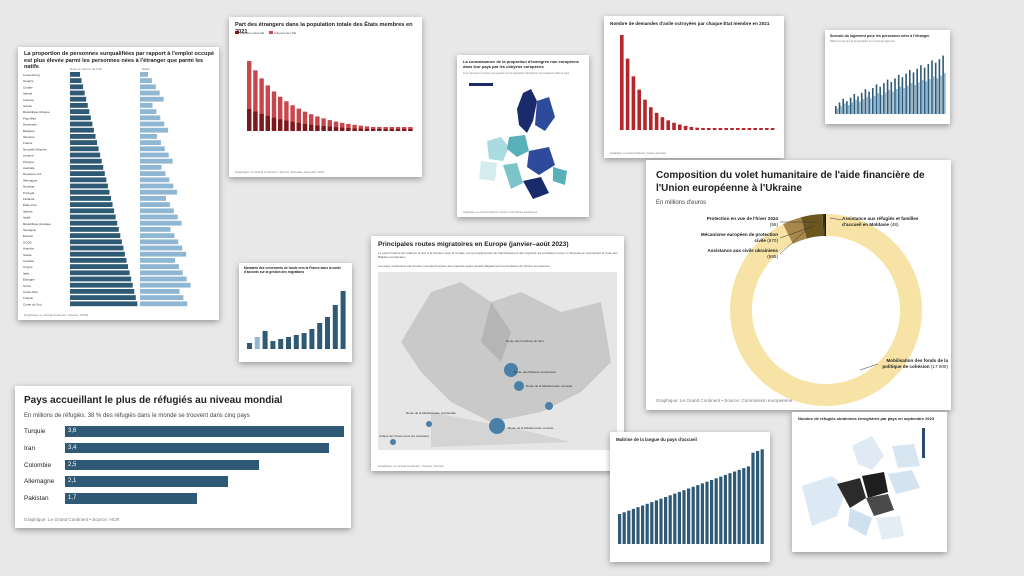  Describe the element at coordinates (146, 481) in the screenshot. I see `refugees-bar: 2,1` at that location.